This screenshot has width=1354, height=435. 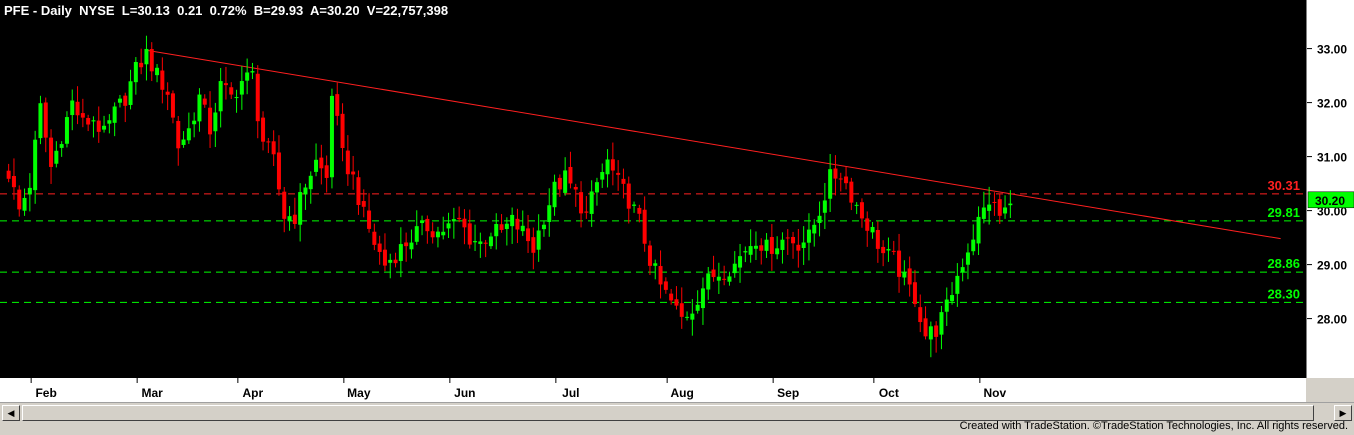 What do you see at coordinates (1343, 413) in the screenshot?
I see `scroll-right-button: ▶` at bounding box center [1343, 413].